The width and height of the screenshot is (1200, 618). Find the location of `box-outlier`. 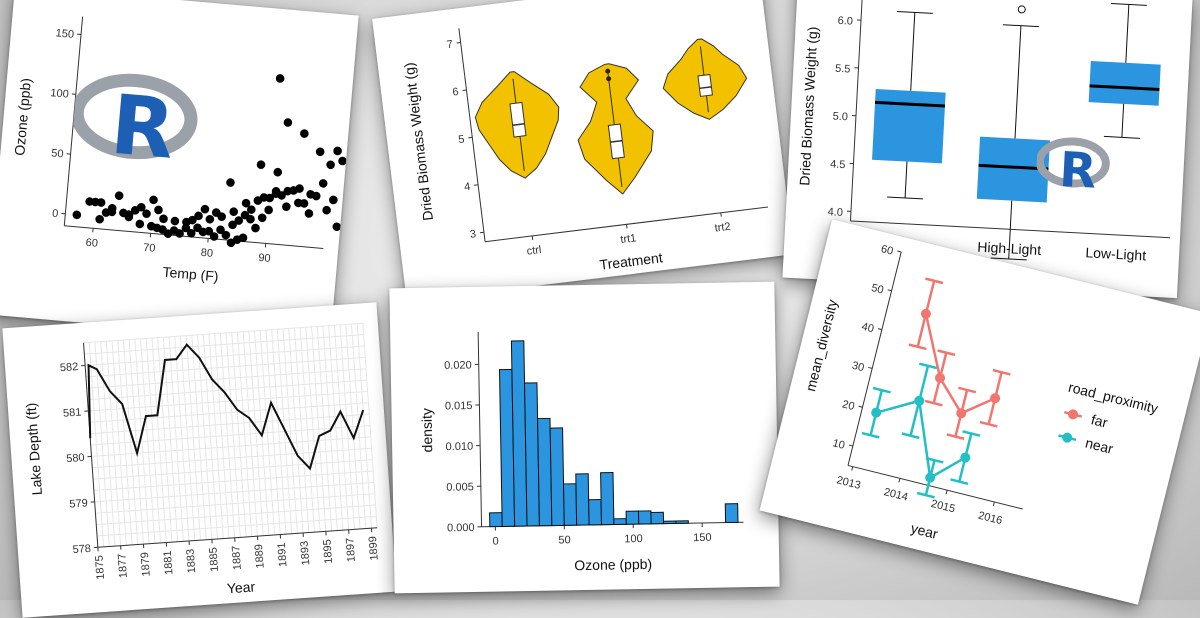

box-outlier is located at coordinates (1021, 9).